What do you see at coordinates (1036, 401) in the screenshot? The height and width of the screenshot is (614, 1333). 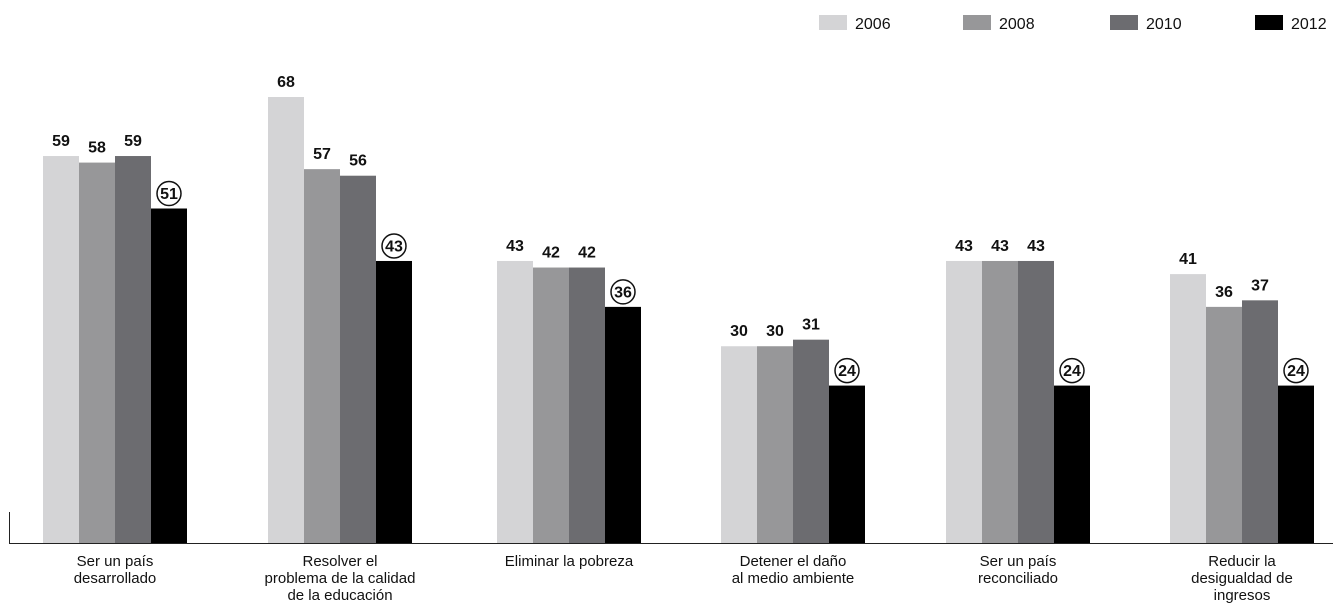 I see `bar-2010-cat5` at bounding box center [1036, 401].